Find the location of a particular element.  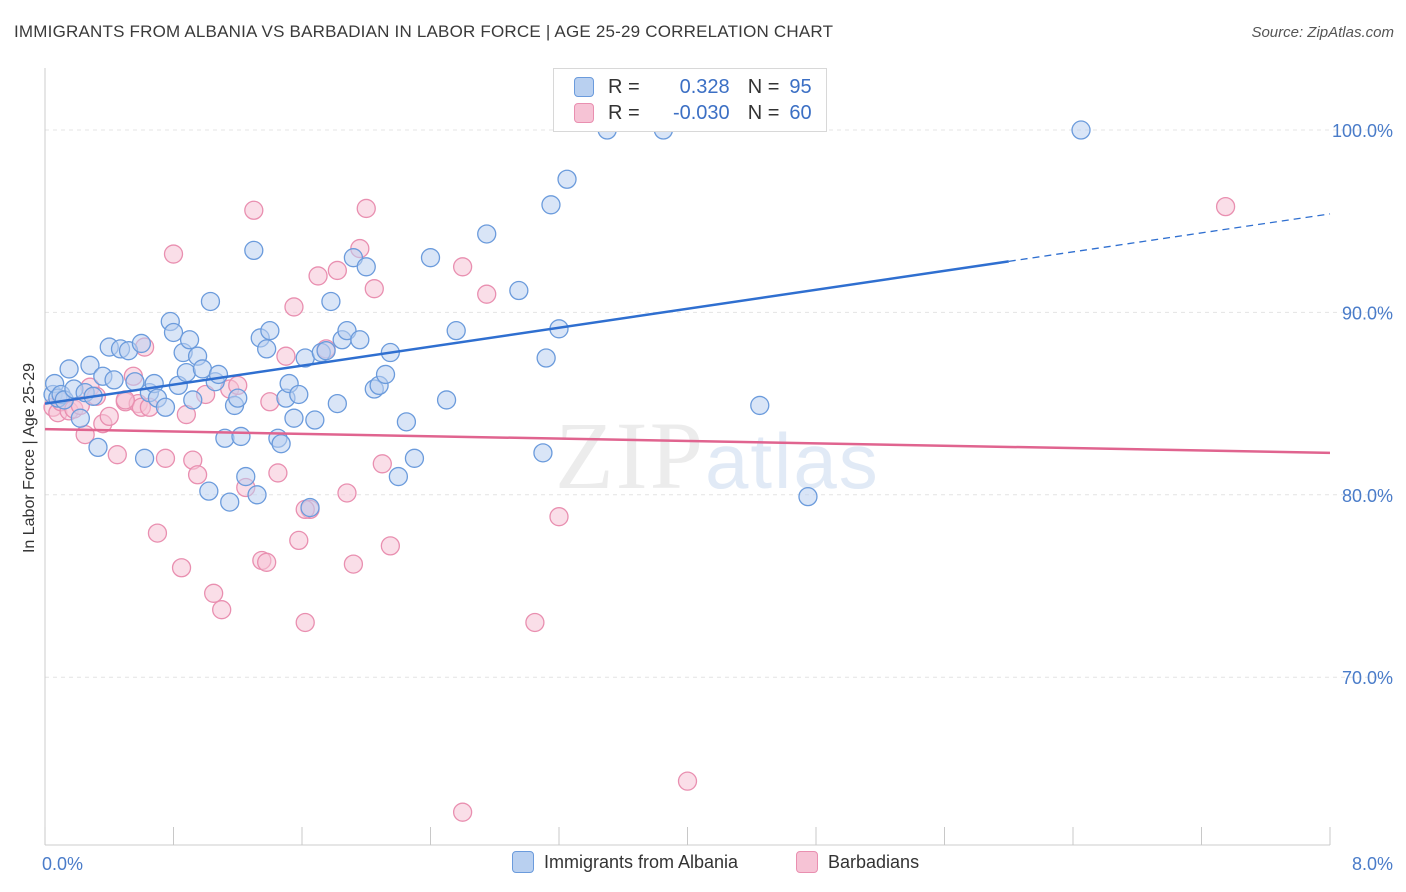

source-note: Source: ZipAtlas.com is located at coordinates (1322, 32).